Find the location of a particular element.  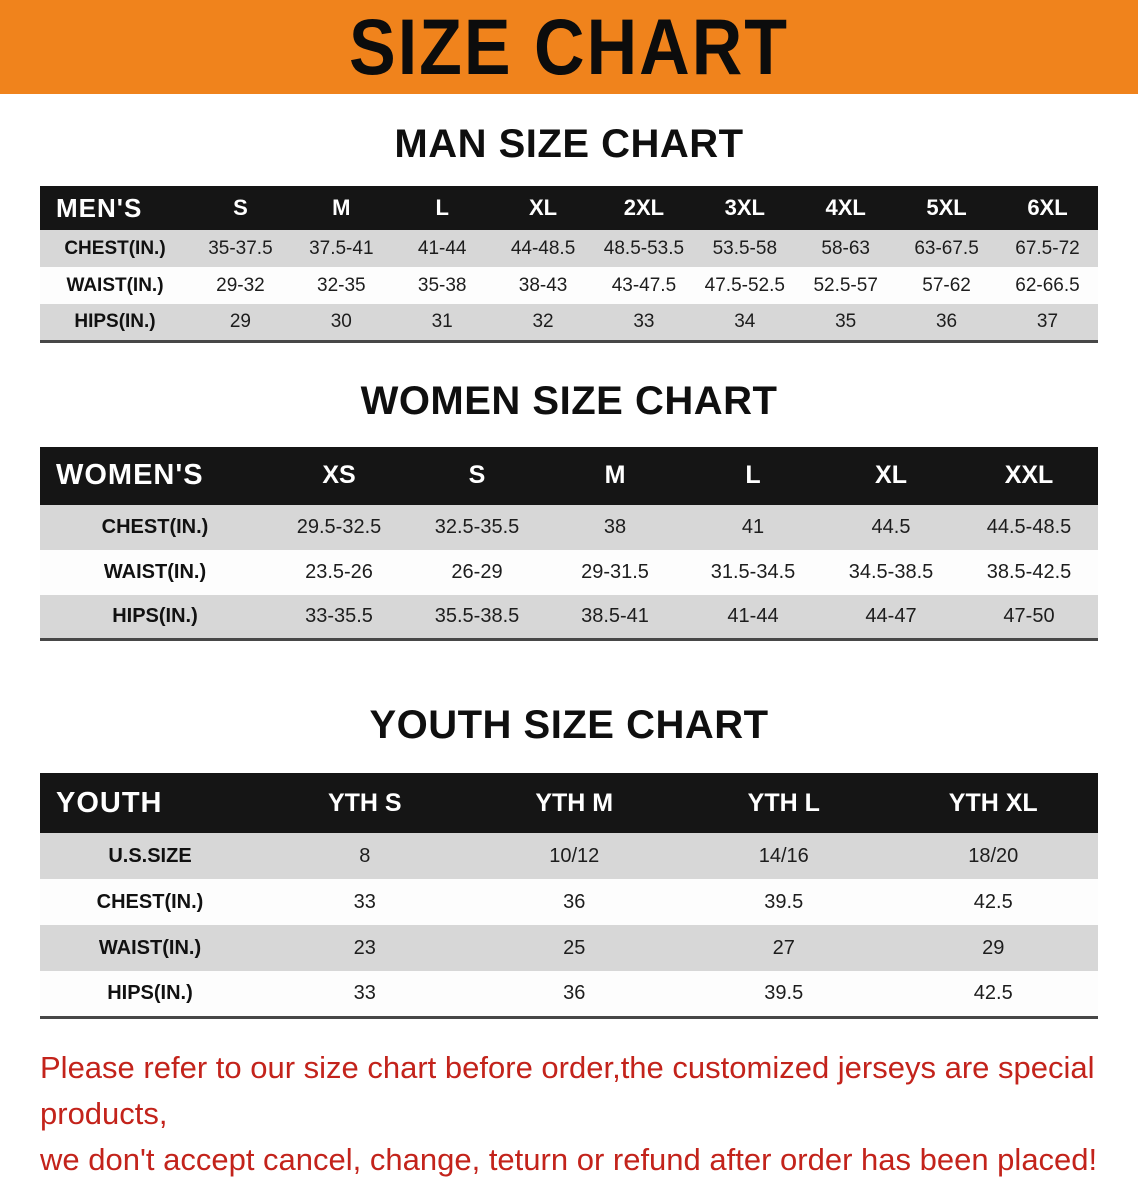

men-size-heading: MAN SIZE CHART is located at coordinates (569, 144).